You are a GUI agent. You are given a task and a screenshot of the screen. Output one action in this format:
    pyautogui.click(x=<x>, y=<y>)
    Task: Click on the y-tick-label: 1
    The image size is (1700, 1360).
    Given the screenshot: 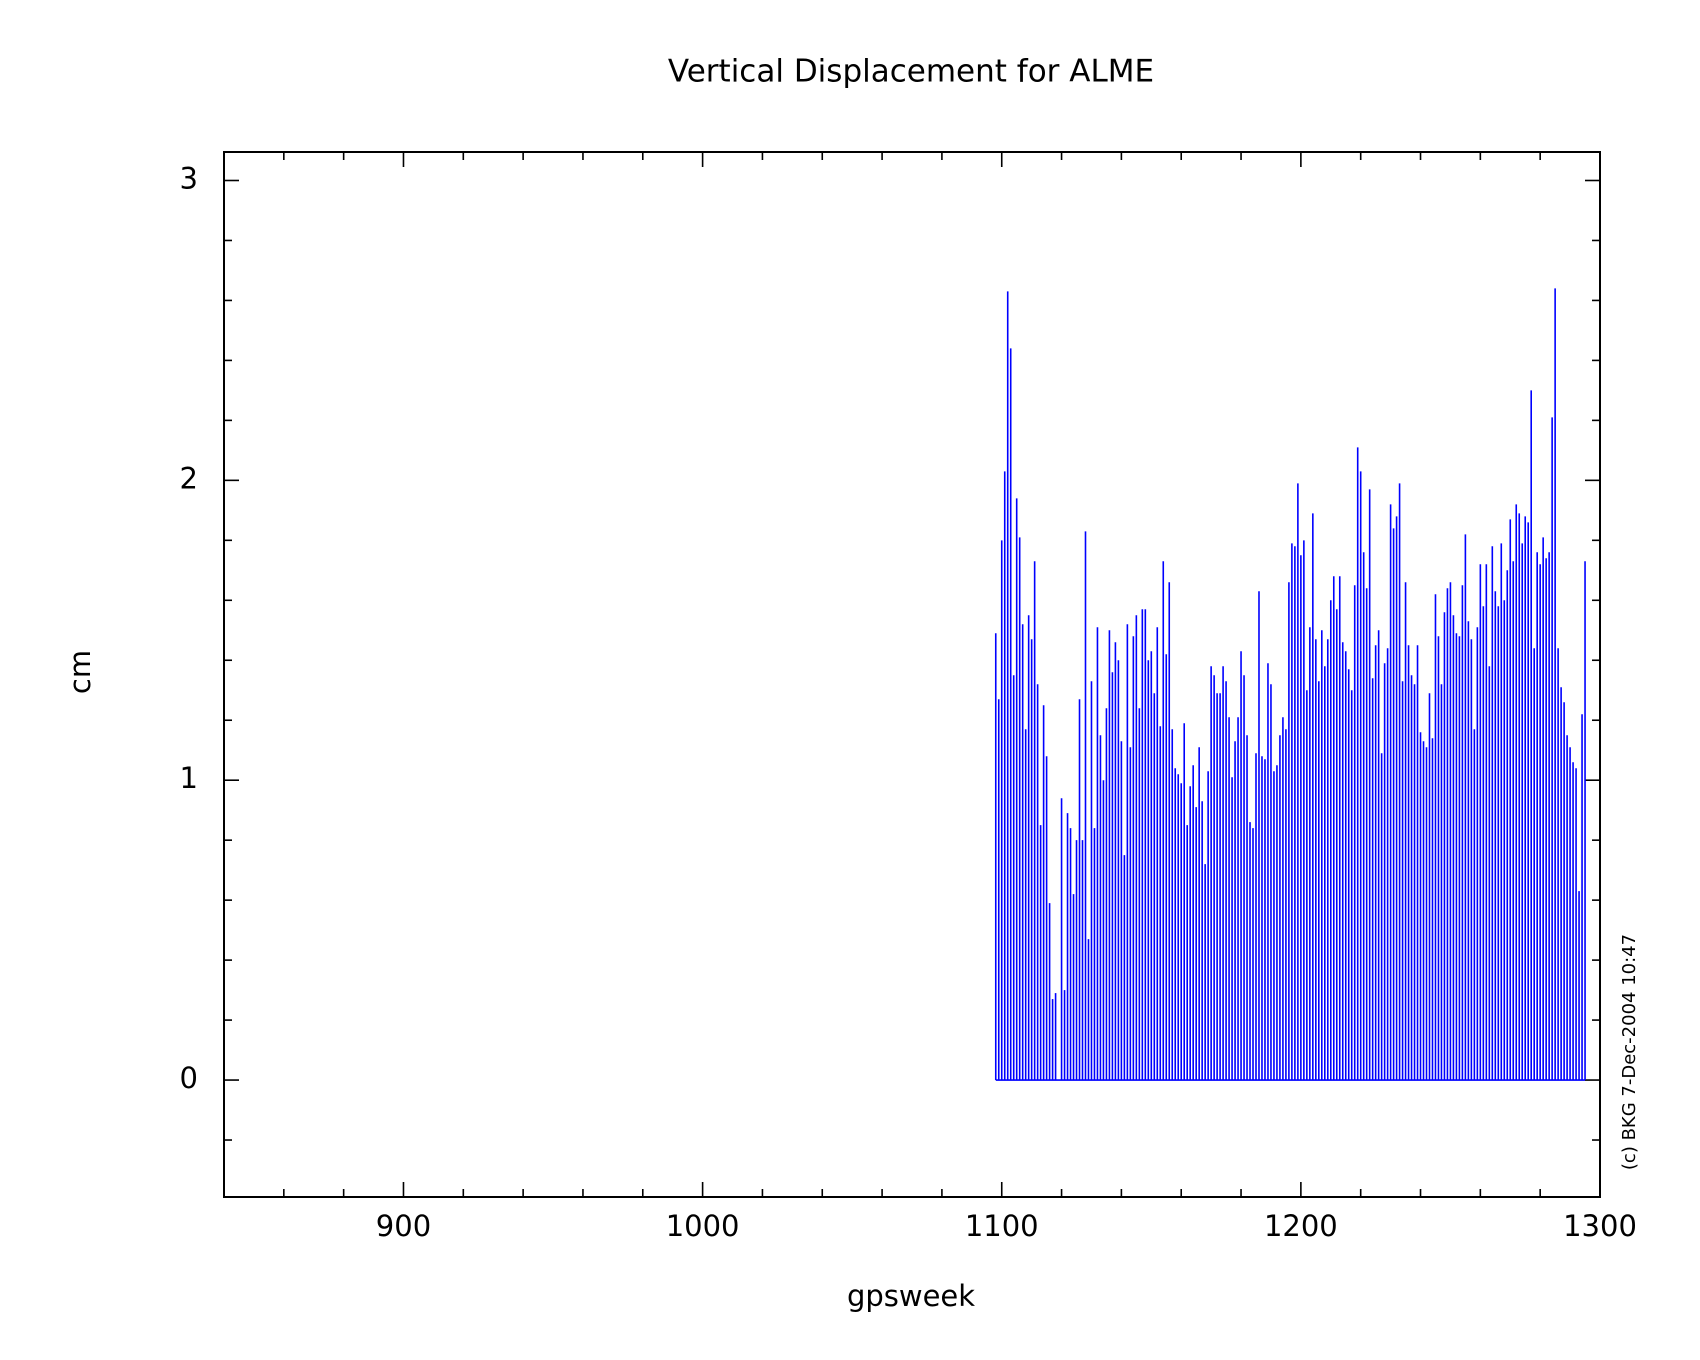 What is the action you would take?
    pyautogui.click(x=189, y=778)
    